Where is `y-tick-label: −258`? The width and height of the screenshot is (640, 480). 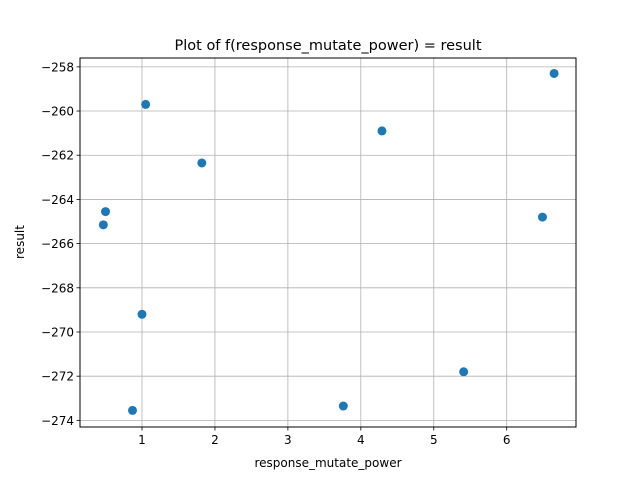 y-tick-label: −258 is located at coordinates (57, 67).